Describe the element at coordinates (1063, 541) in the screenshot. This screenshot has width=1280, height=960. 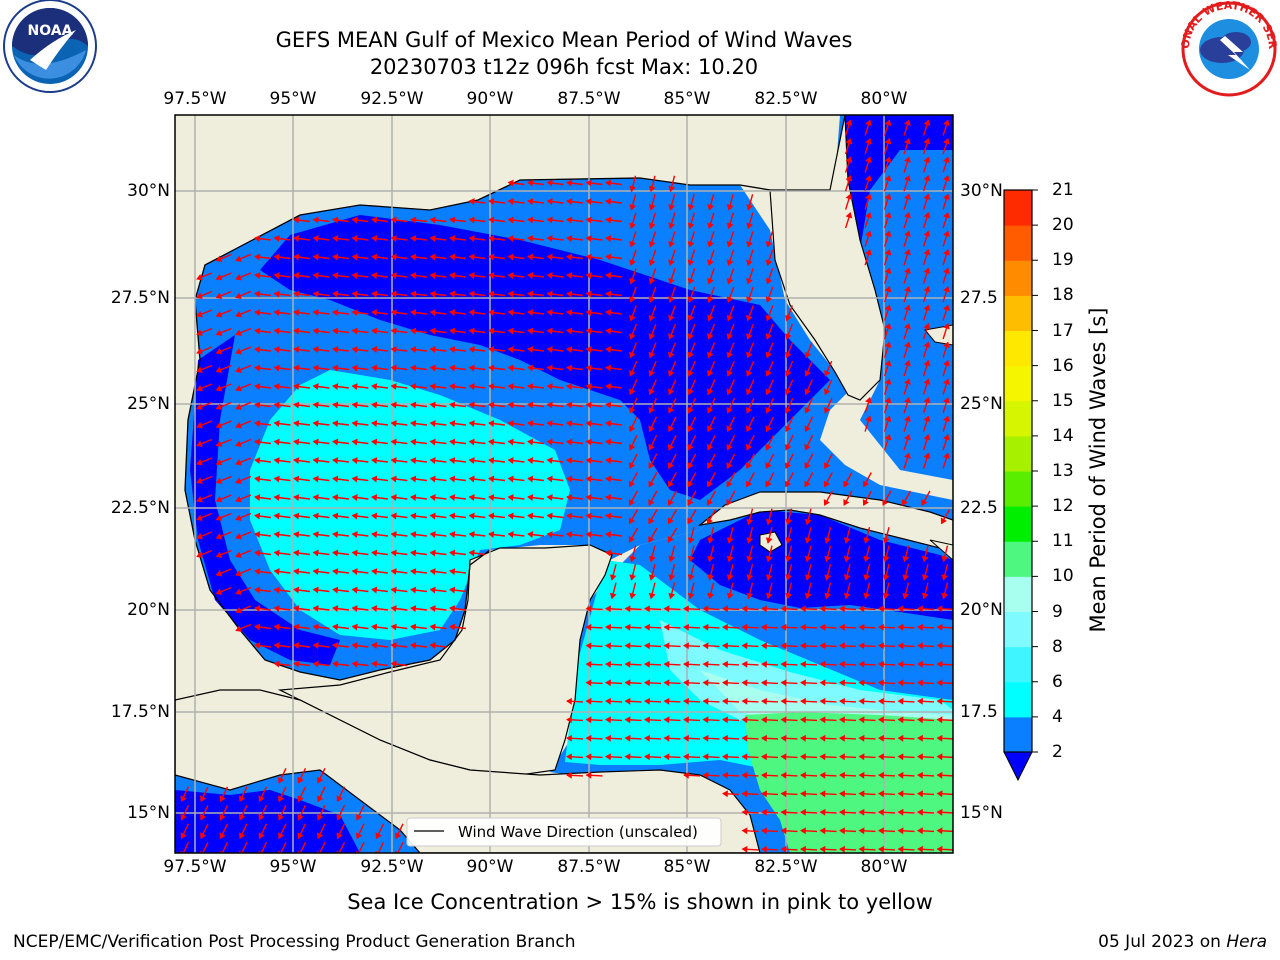
I see `colorbar-tick-label: 11` at that location.